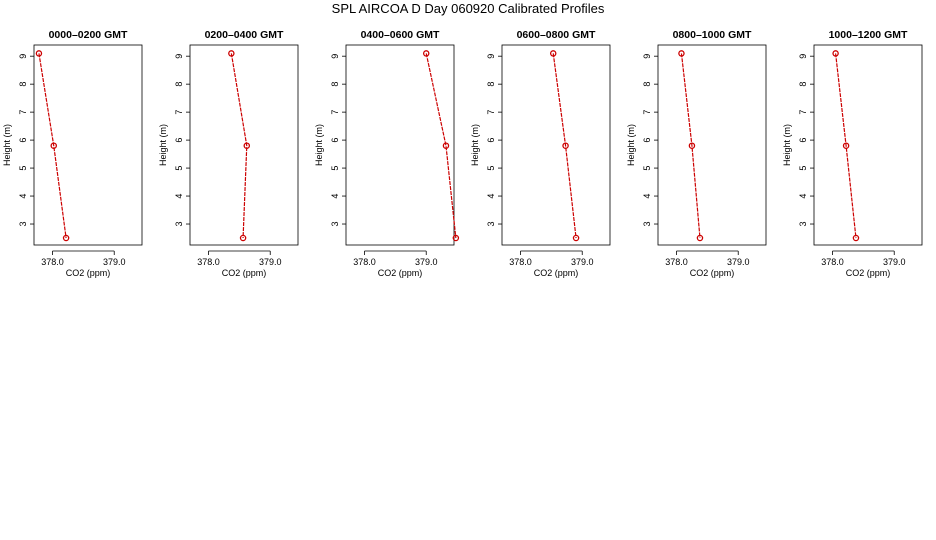 The height and width of the screenshot is (540, 936). Describe the element at coordinates (712, 35) in the screenshot. I see `panel-title: 0800–1000 GMT` at that location.